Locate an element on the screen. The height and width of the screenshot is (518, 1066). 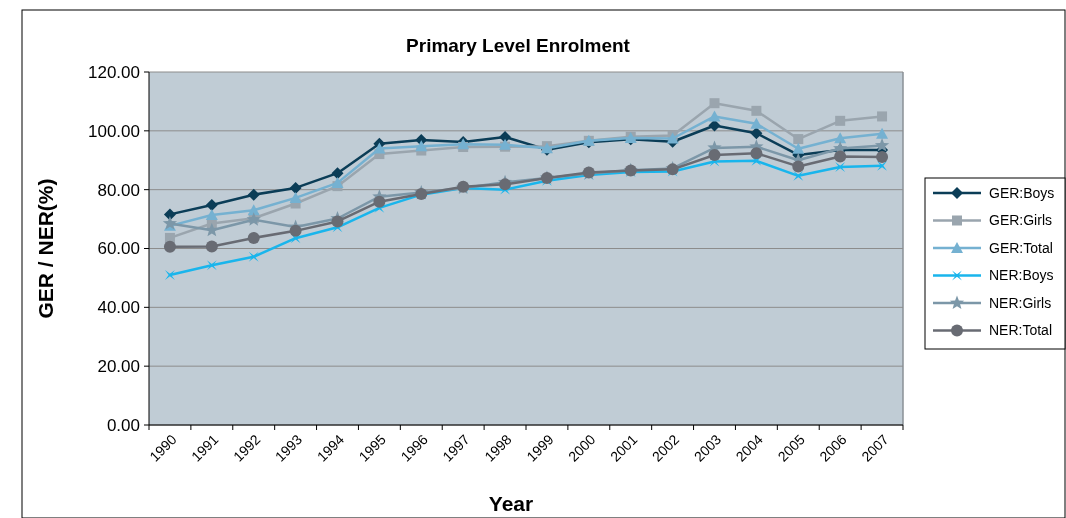
legend-label: GER:Boys is located at coordinates (1022, 192).